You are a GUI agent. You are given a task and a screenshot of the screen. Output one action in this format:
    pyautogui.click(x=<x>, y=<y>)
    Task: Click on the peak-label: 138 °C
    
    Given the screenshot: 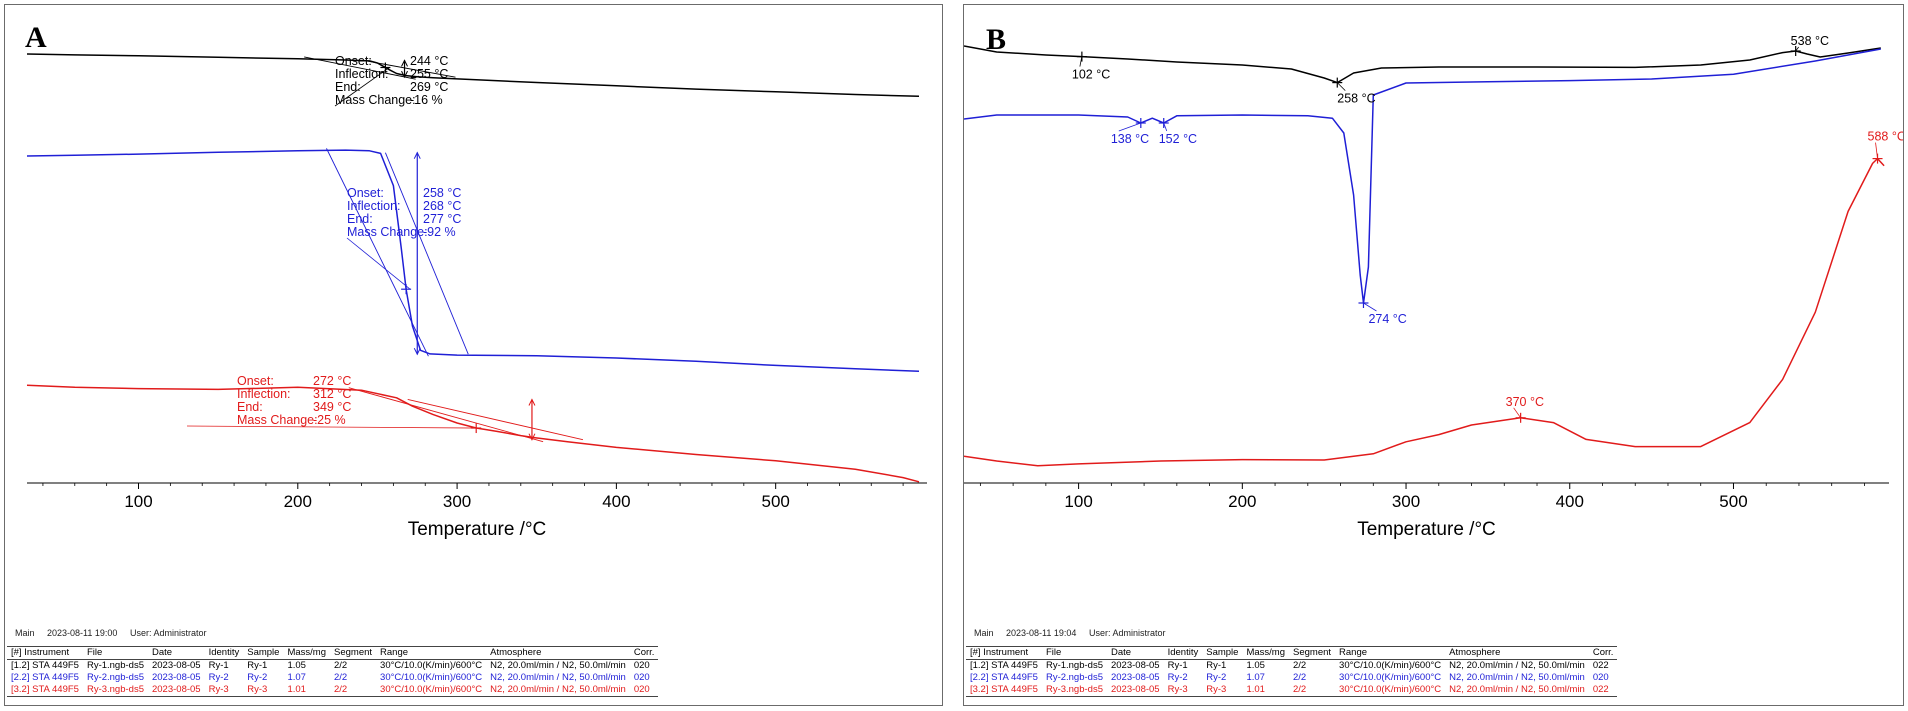 What is the action you would take?
    pyautogui.click(x=1130, y=139)
    